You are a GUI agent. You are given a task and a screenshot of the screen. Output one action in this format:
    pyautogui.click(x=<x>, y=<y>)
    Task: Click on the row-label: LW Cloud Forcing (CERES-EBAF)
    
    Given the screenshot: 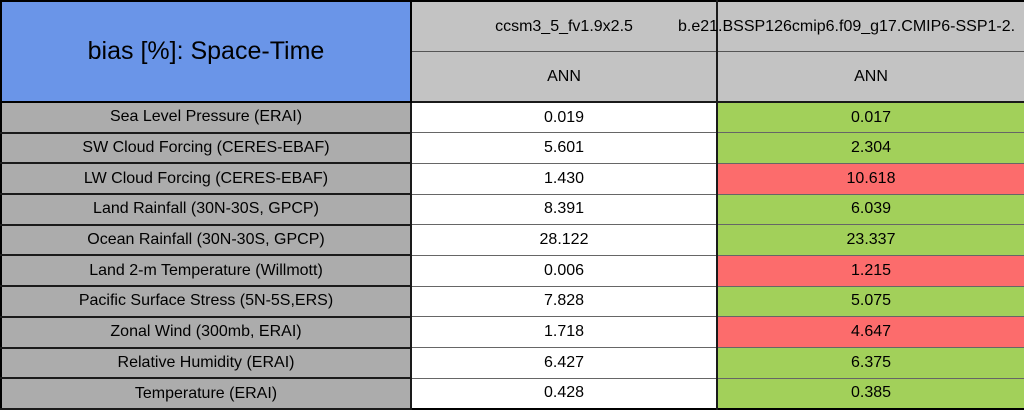 What is the action you would take?
    pyautogui.click(x=206, y=179)
    